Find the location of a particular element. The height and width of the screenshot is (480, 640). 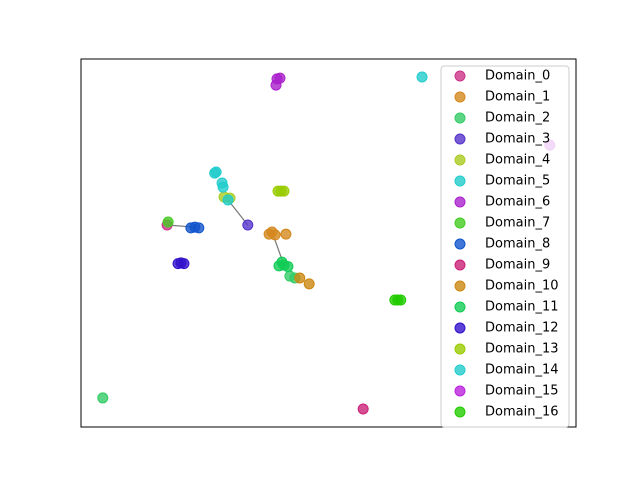

legend-label: Domain_4 is located at coordinates (517, 160).